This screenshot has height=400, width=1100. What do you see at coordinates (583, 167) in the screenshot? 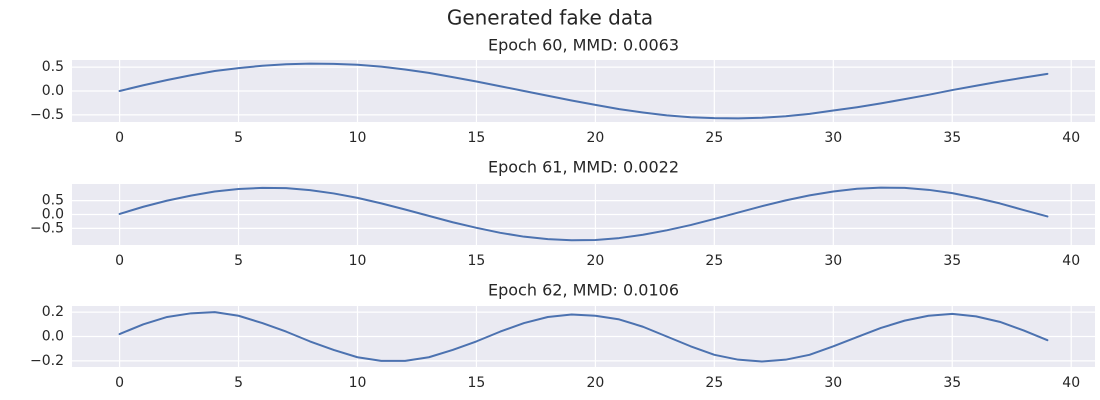
I see `subplot-title: Epoch 61, MMD: 0.0022` at bounding box center [583, 167].